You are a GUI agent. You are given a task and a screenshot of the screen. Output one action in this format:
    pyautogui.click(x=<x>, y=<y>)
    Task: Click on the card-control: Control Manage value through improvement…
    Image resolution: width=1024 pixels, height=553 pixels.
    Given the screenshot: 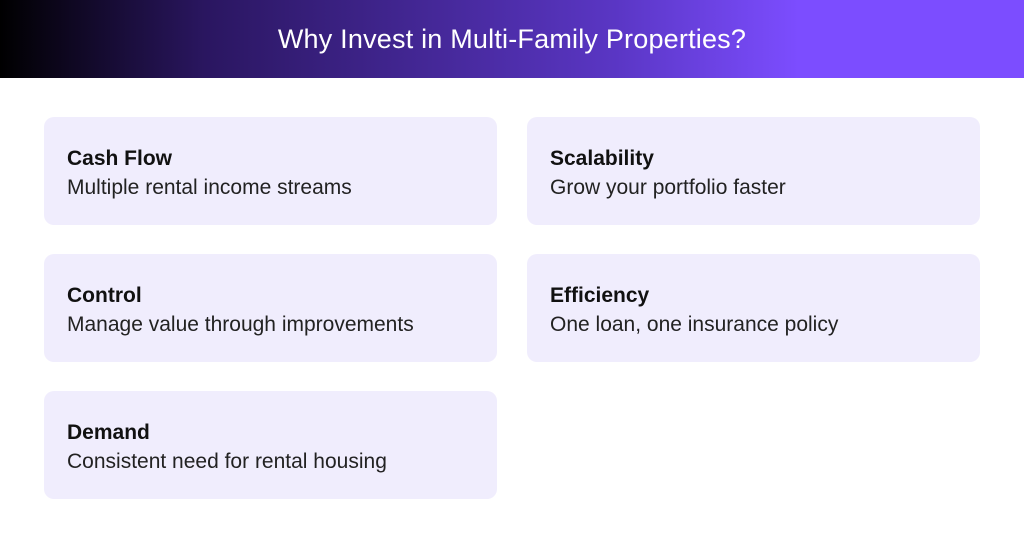 What is the action you would take?
    pyautogui.click(x=270, y=308)
    